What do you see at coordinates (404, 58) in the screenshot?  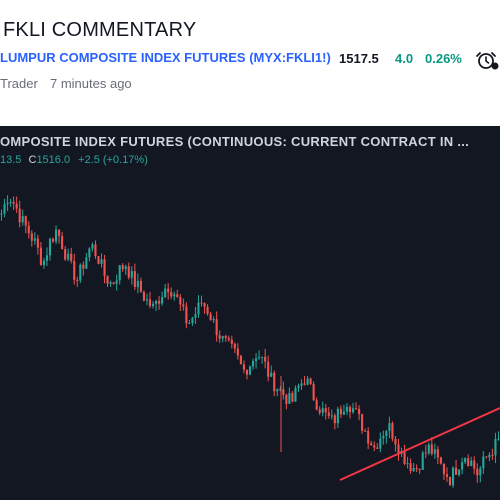 I see `symbol-change: 4.0` at bounding box center [404, 58].